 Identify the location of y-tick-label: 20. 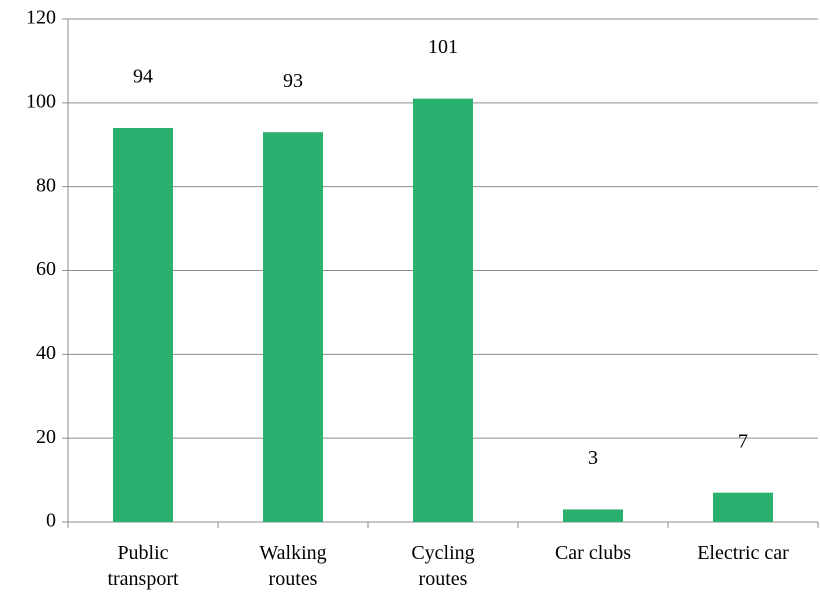
(46, 437).